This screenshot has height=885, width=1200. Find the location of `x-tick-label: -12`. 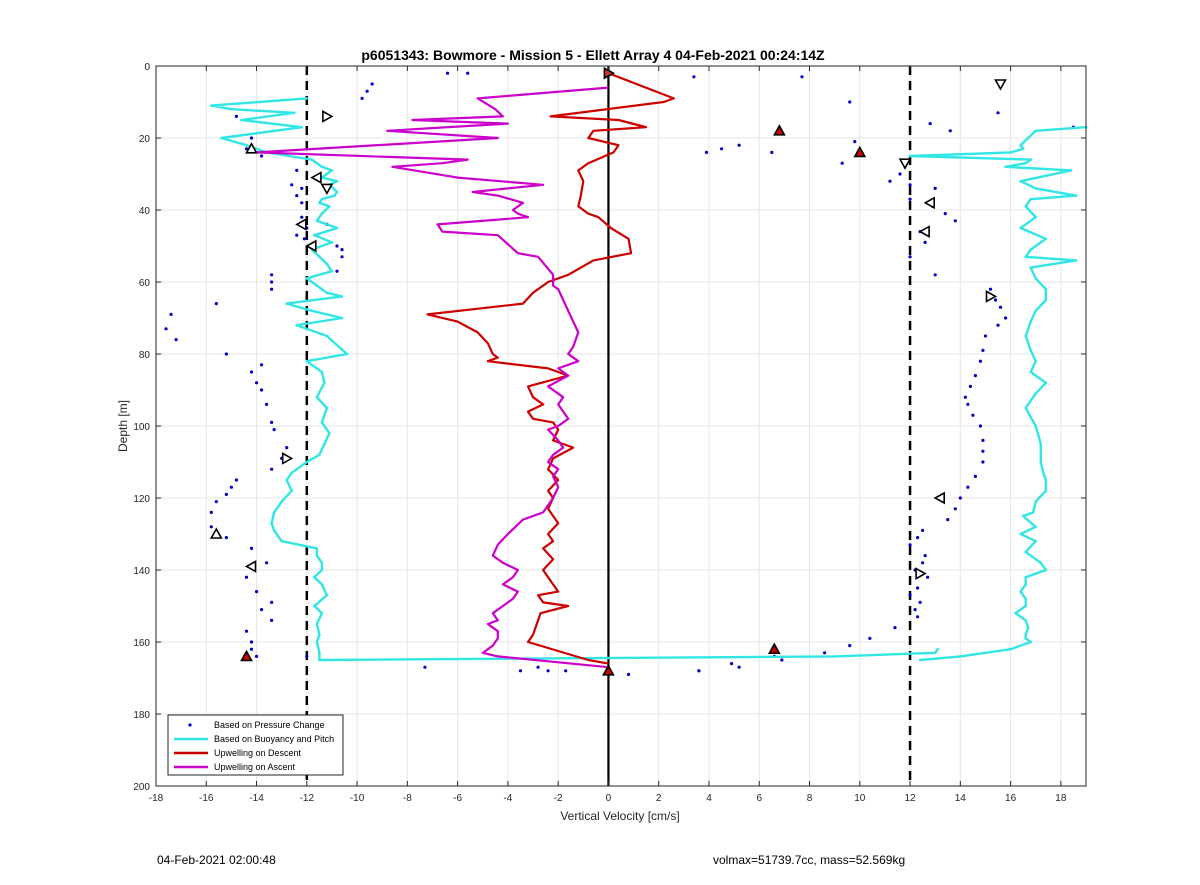

x-tick-label: -12 is located at coordinates (307, 798).